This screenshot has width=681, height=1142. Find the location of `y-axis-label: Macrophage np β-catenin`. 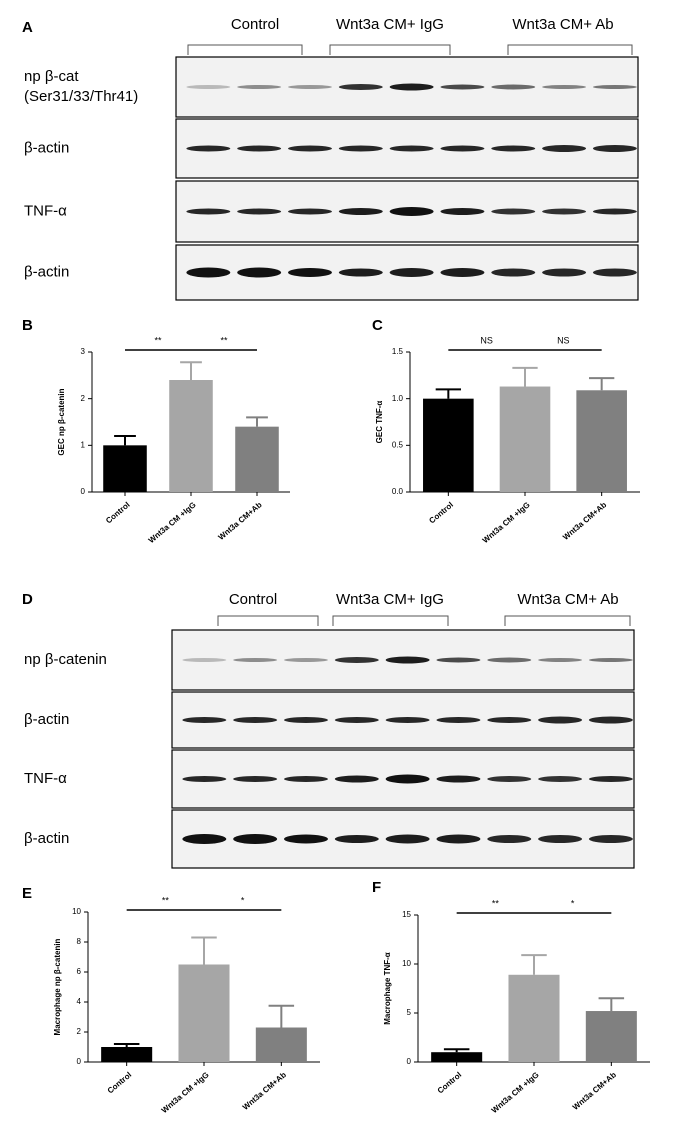

y-axis-label: Macrophage np β-catenin is located at coordinates (57, 986).